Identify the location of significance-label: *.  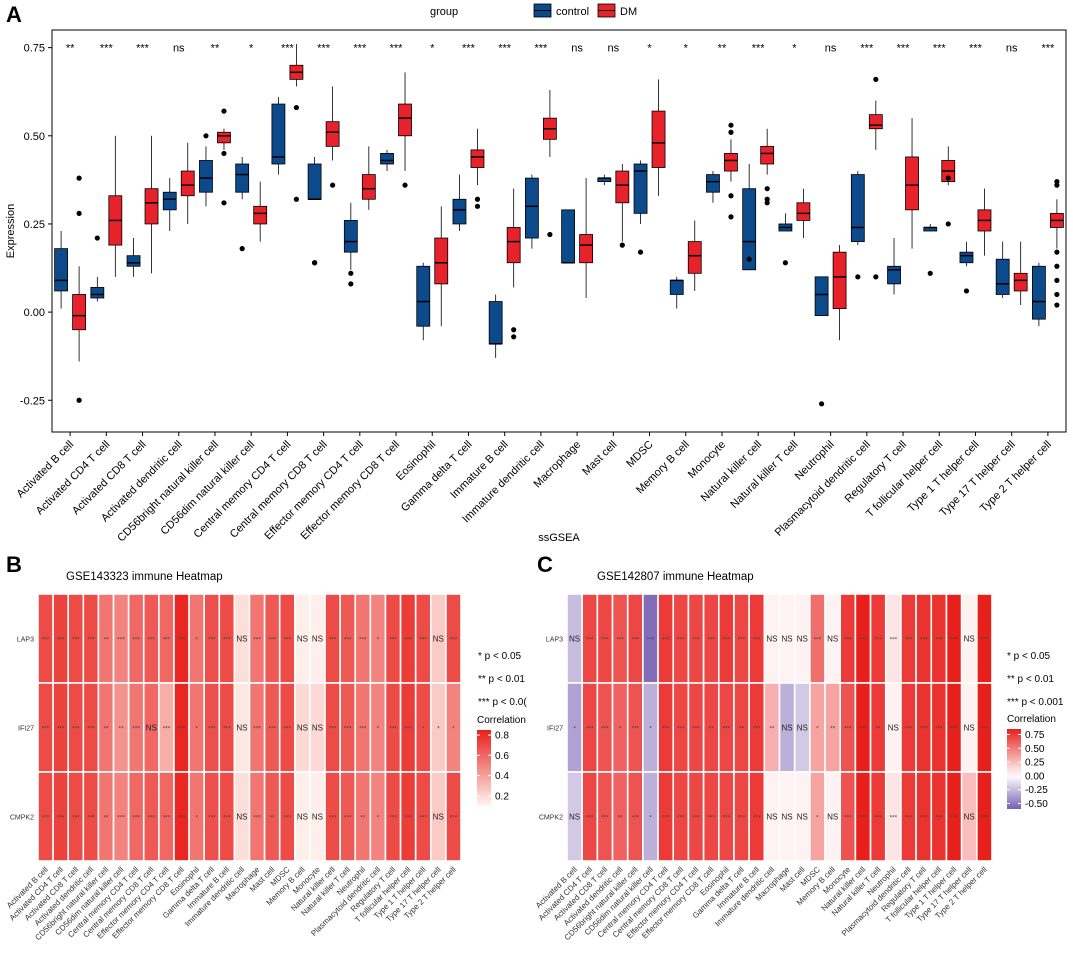
(649, 49).